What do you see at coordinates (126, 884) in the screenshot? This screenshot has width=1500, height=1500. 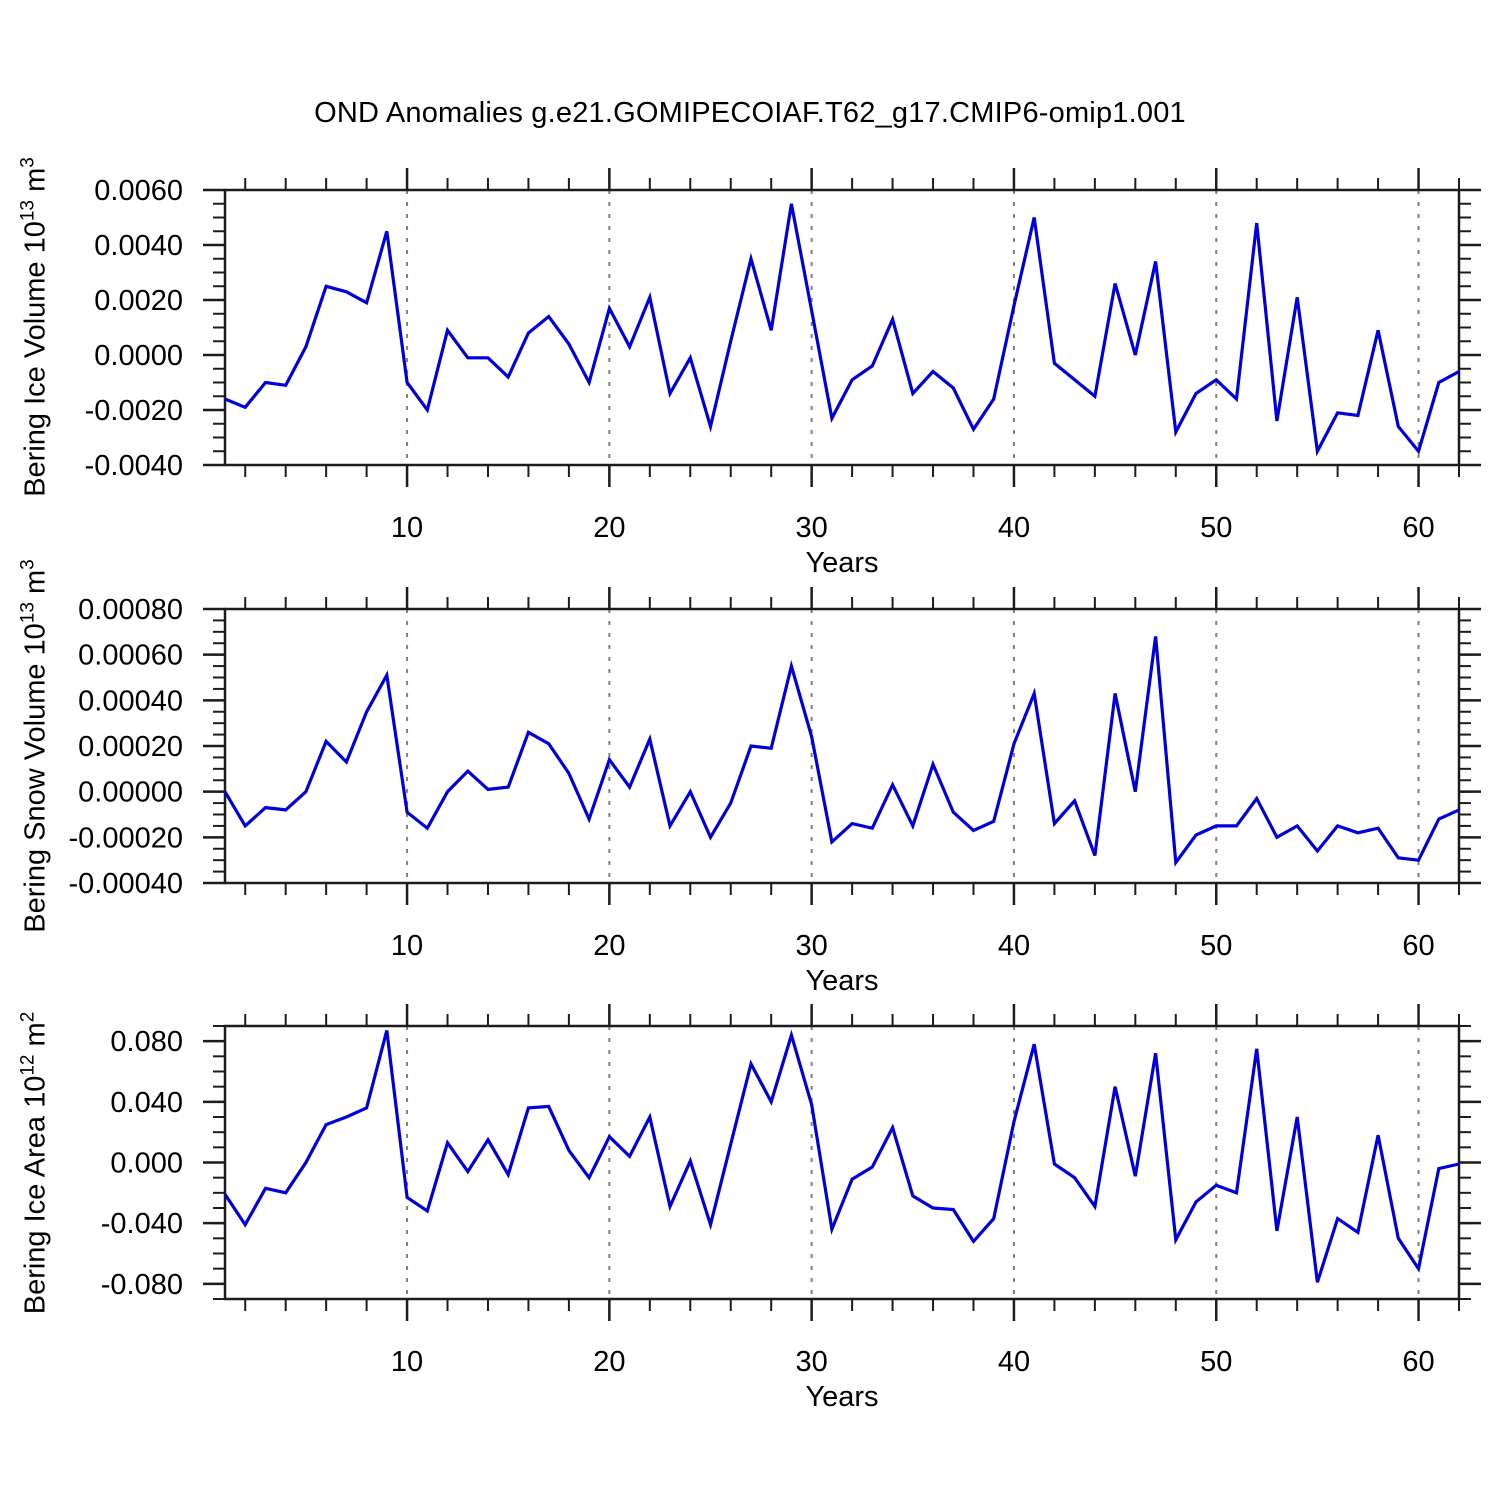 I see `y-tick-label: -0.00040` at bounding box center [126, 884].